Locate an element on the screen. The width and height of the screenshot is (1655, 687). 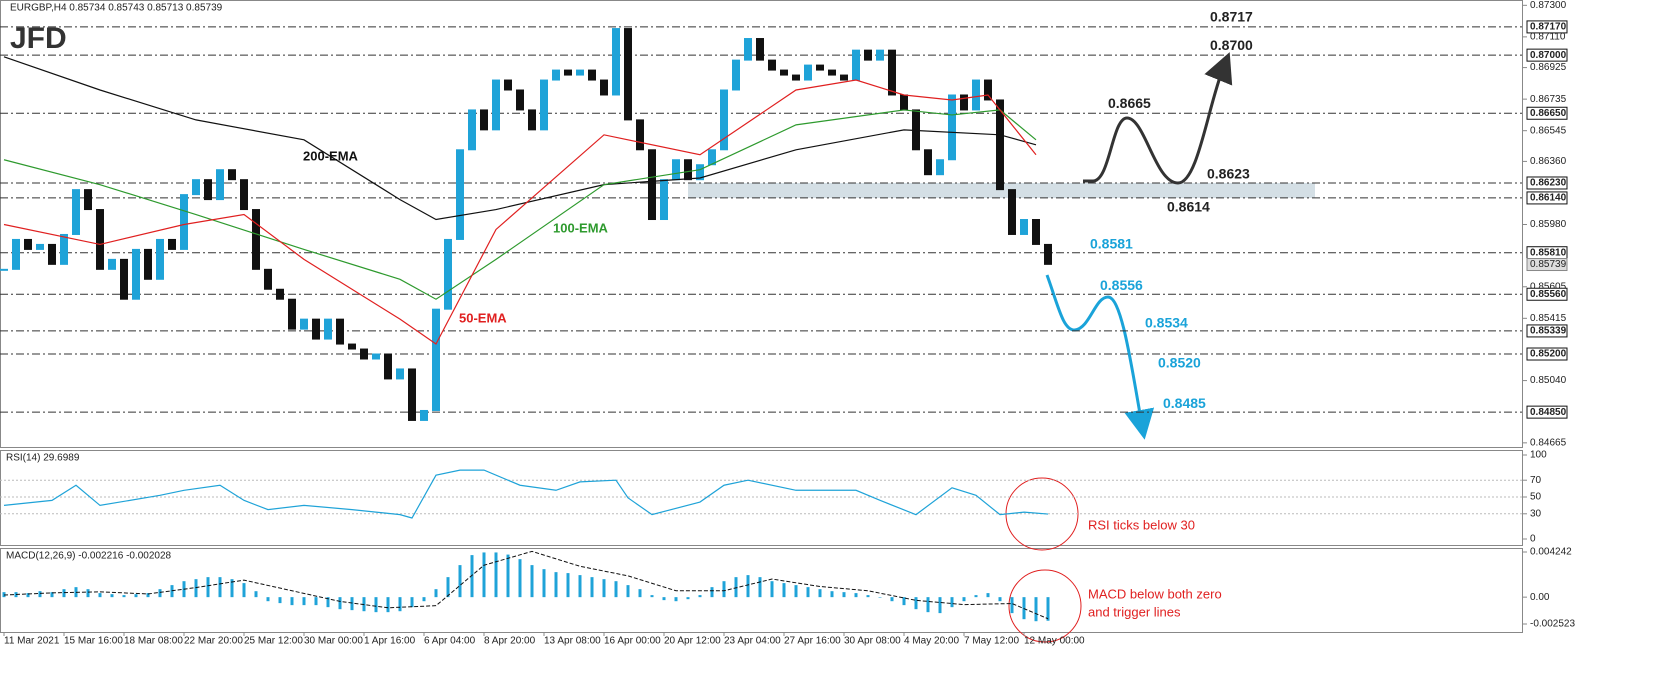
x-tick-label: 7 May 12:00 is located at coordinates (991, 641).